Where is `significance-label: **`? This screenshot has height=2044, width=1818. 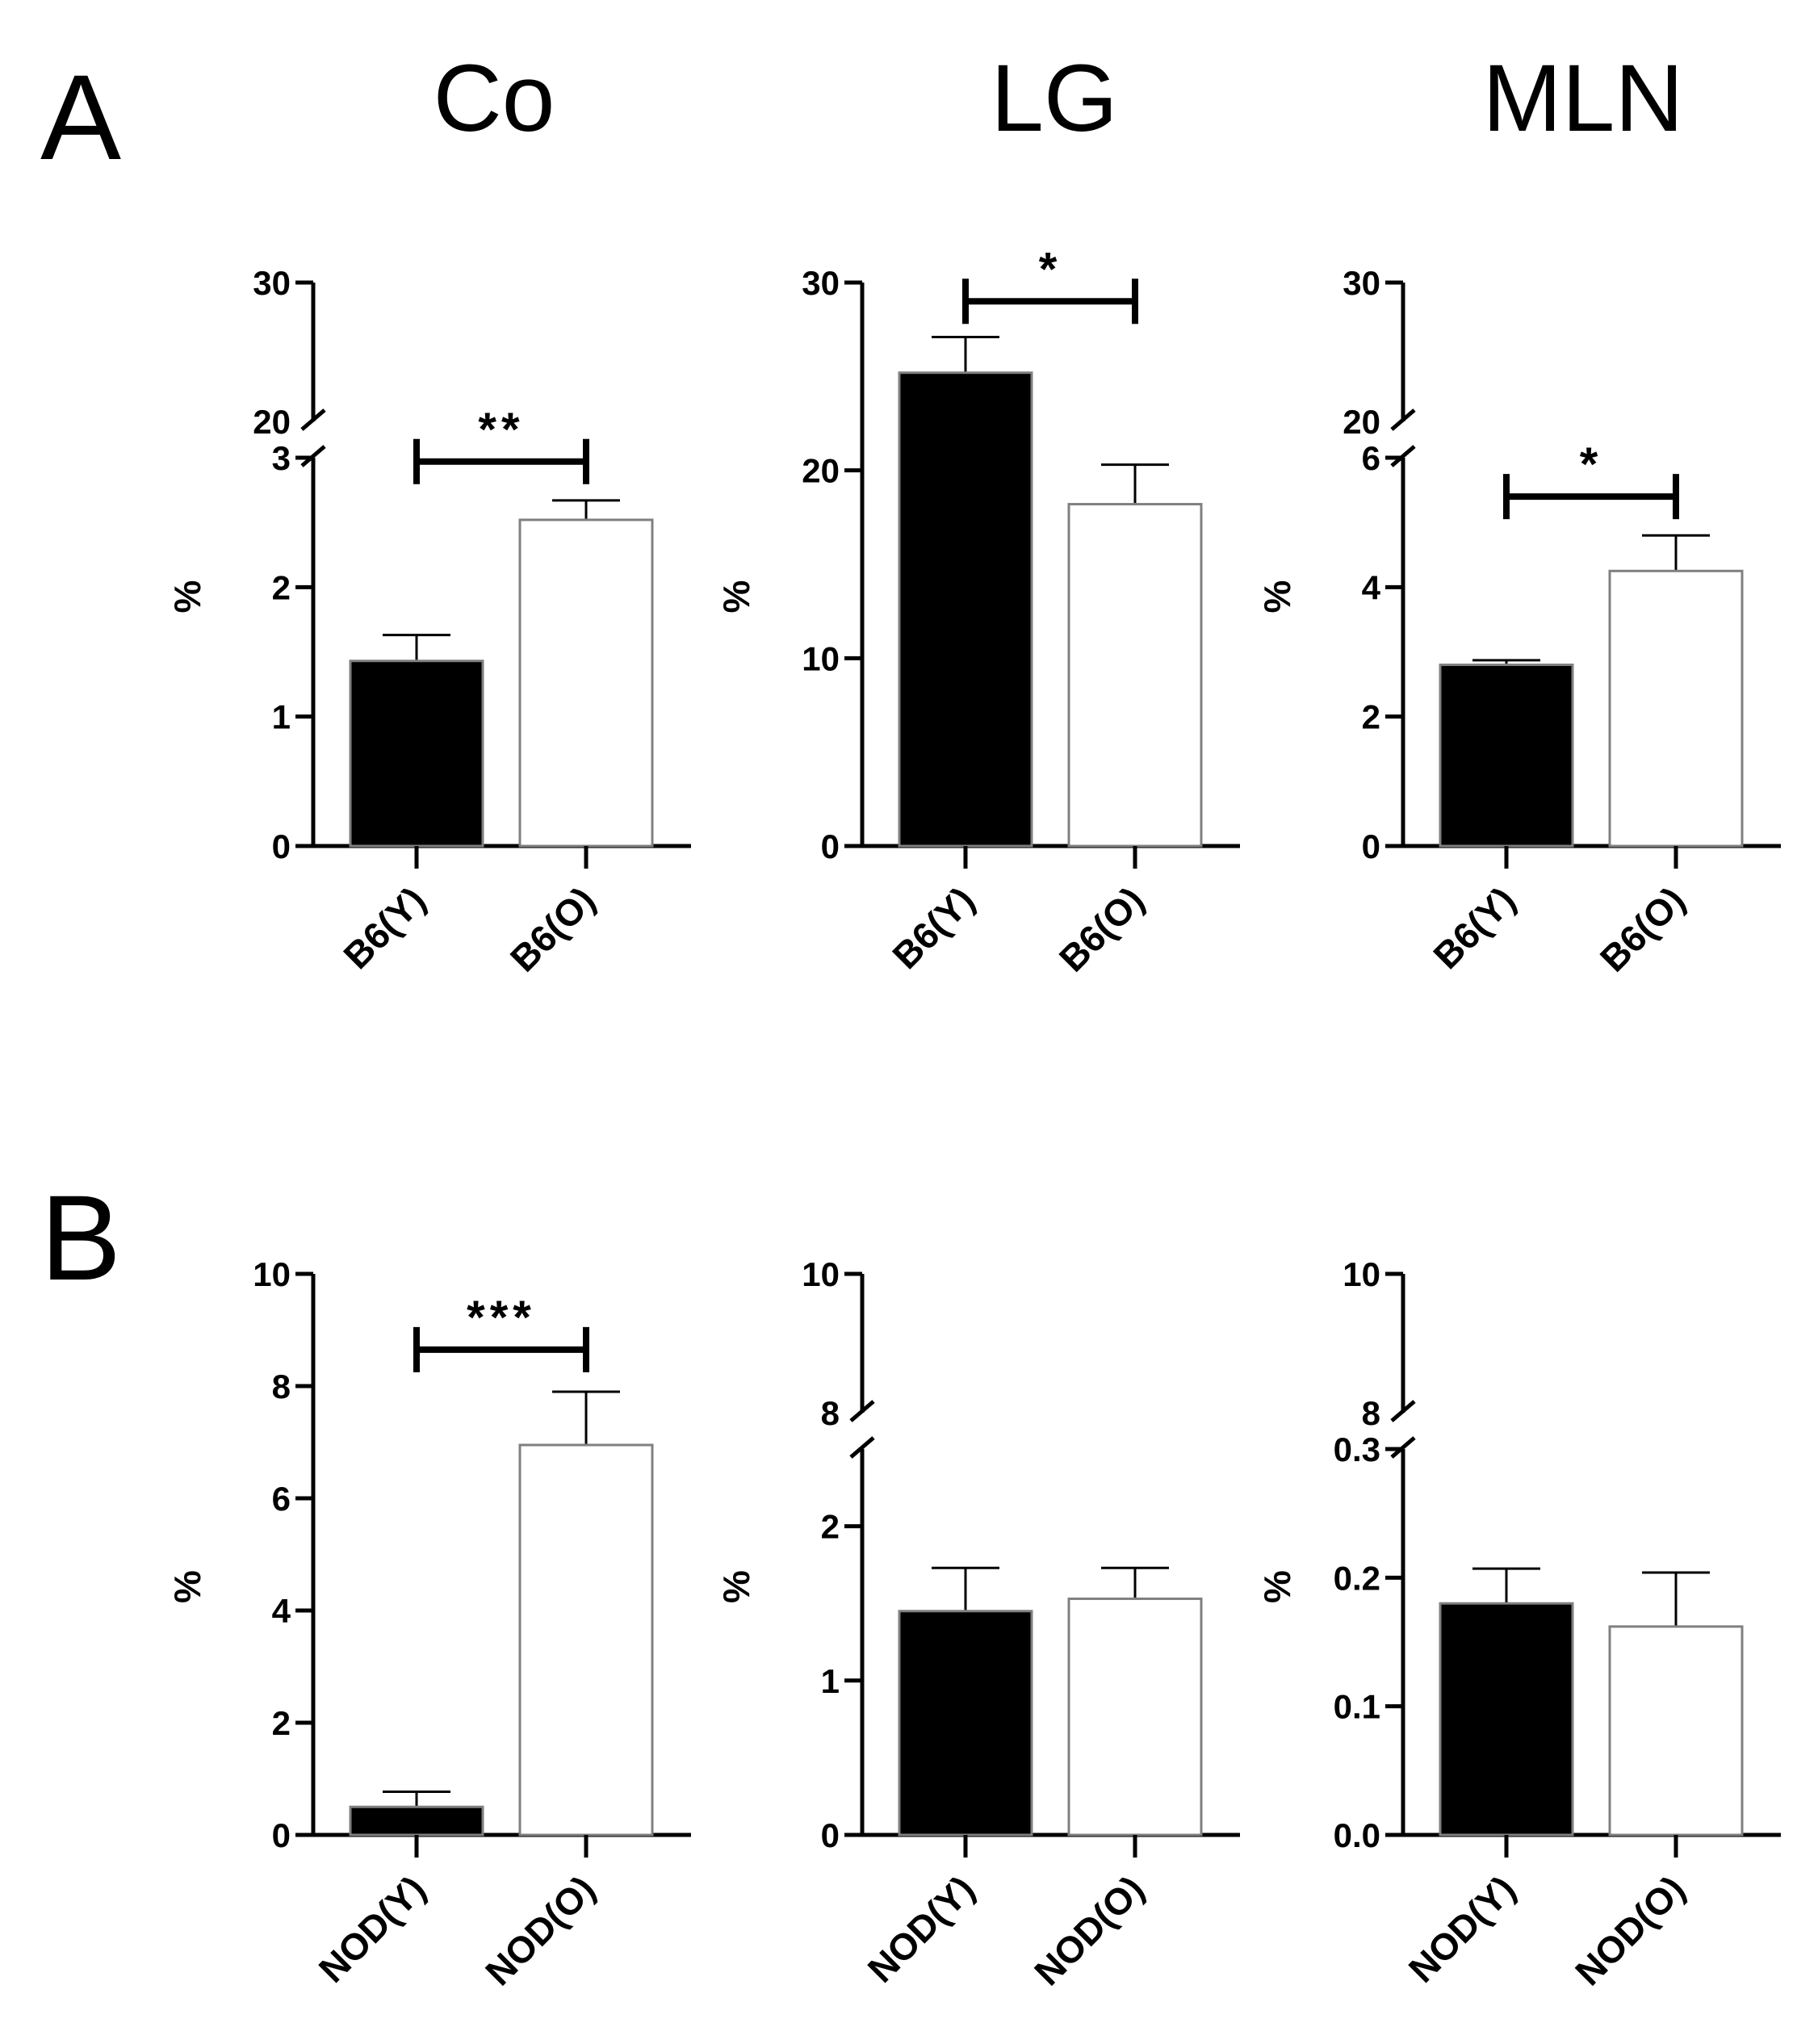
significance-label: ** is located at coordinates (501, 430).